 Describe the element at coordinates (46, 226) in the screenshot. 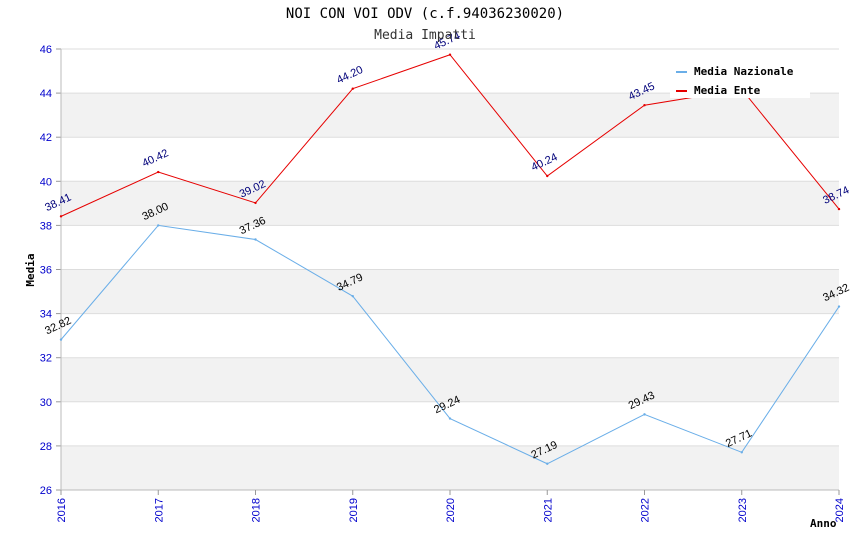

I see `y-tick-label: 38` at that location.